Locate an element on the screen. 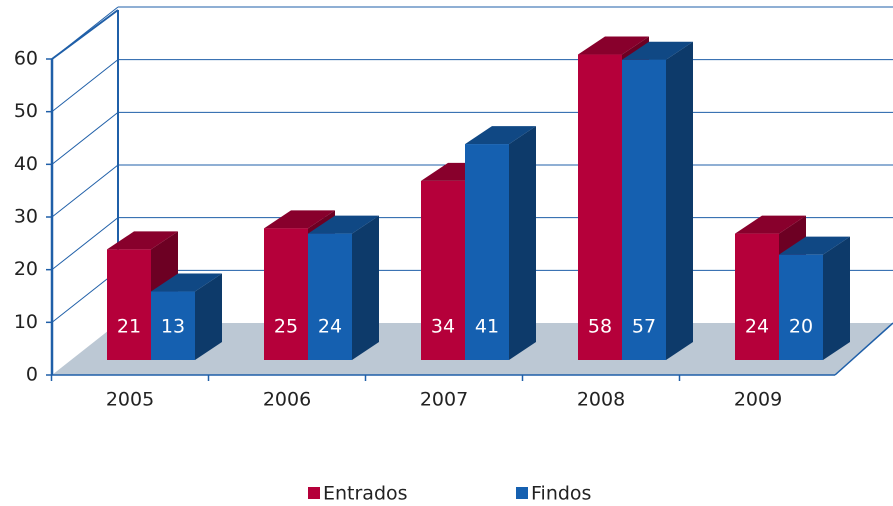  legend-label: Entrados is located at coordinates (365, 494).